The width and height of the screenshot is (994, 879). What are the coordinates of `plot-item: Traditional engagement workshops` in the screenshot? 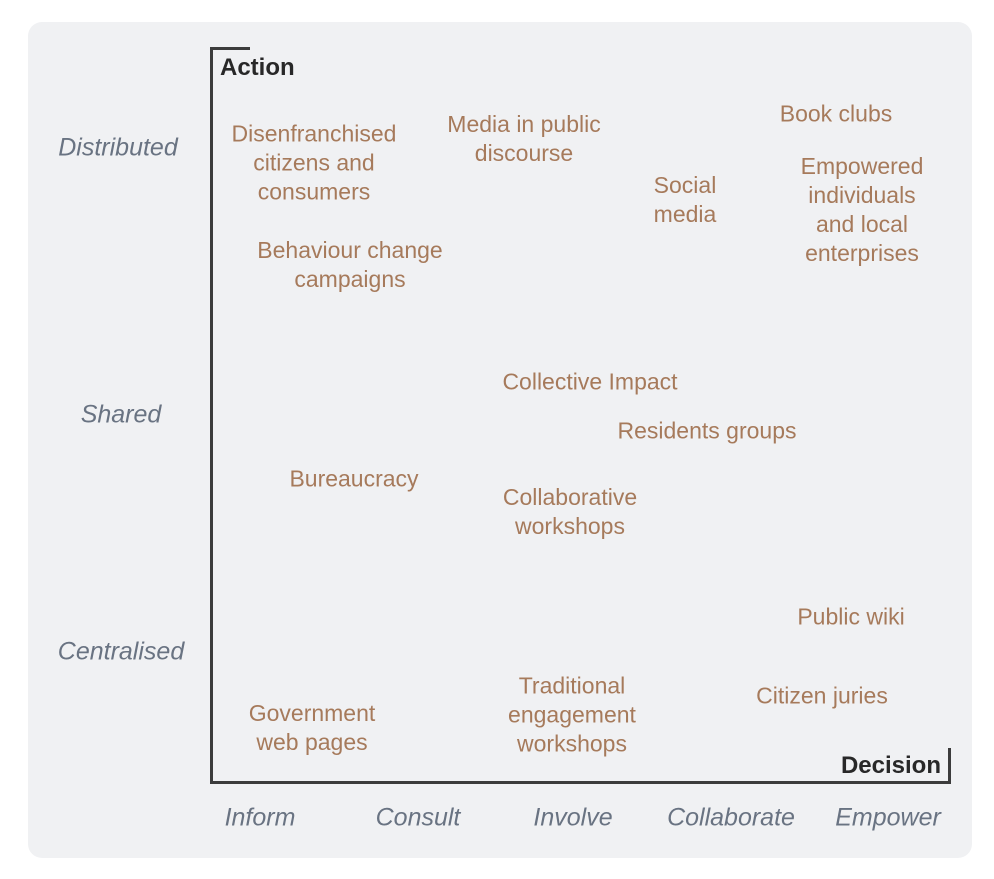 It's located at (572, 714).